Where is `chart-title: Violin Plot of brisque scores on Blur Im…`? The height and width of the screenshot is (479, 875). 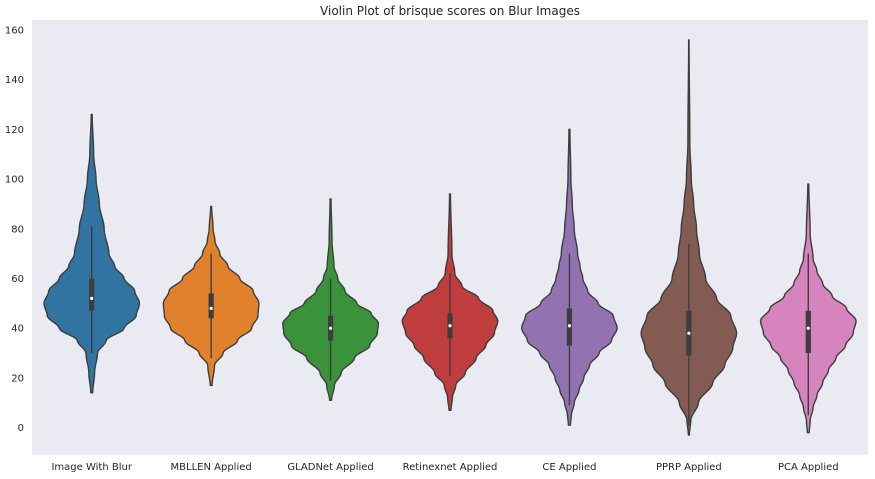 chart-title: Violin Plot of brisque scores on Blur Im… is located at coordinates (450, 11).